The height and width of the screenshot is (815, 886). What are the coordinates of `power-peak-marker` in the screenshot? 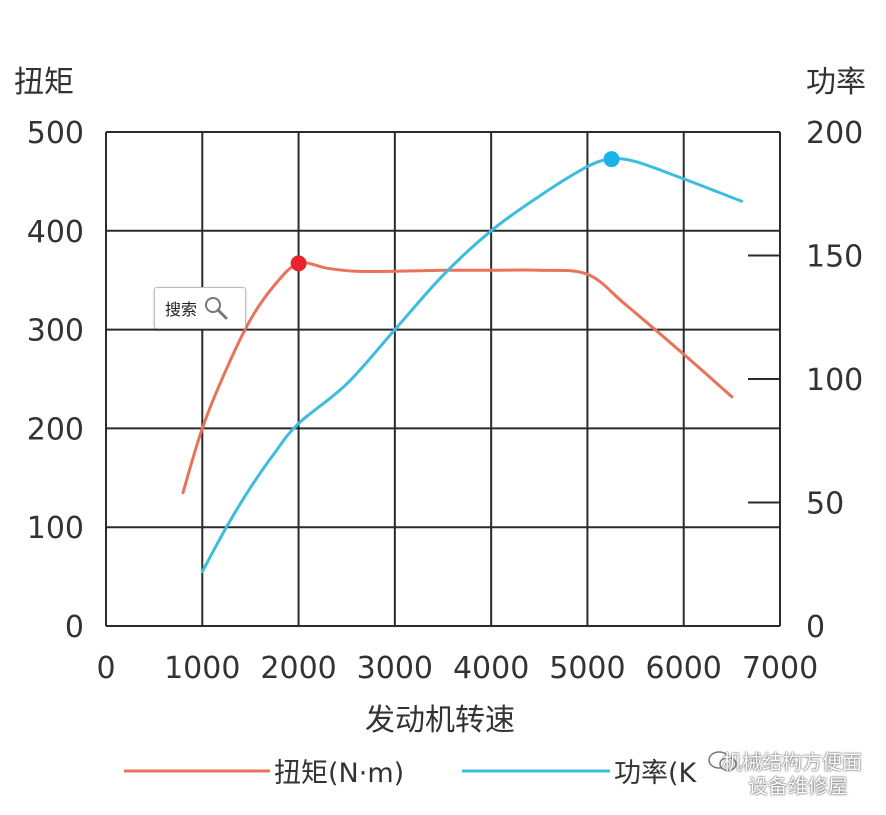 It's located at (611, 159).